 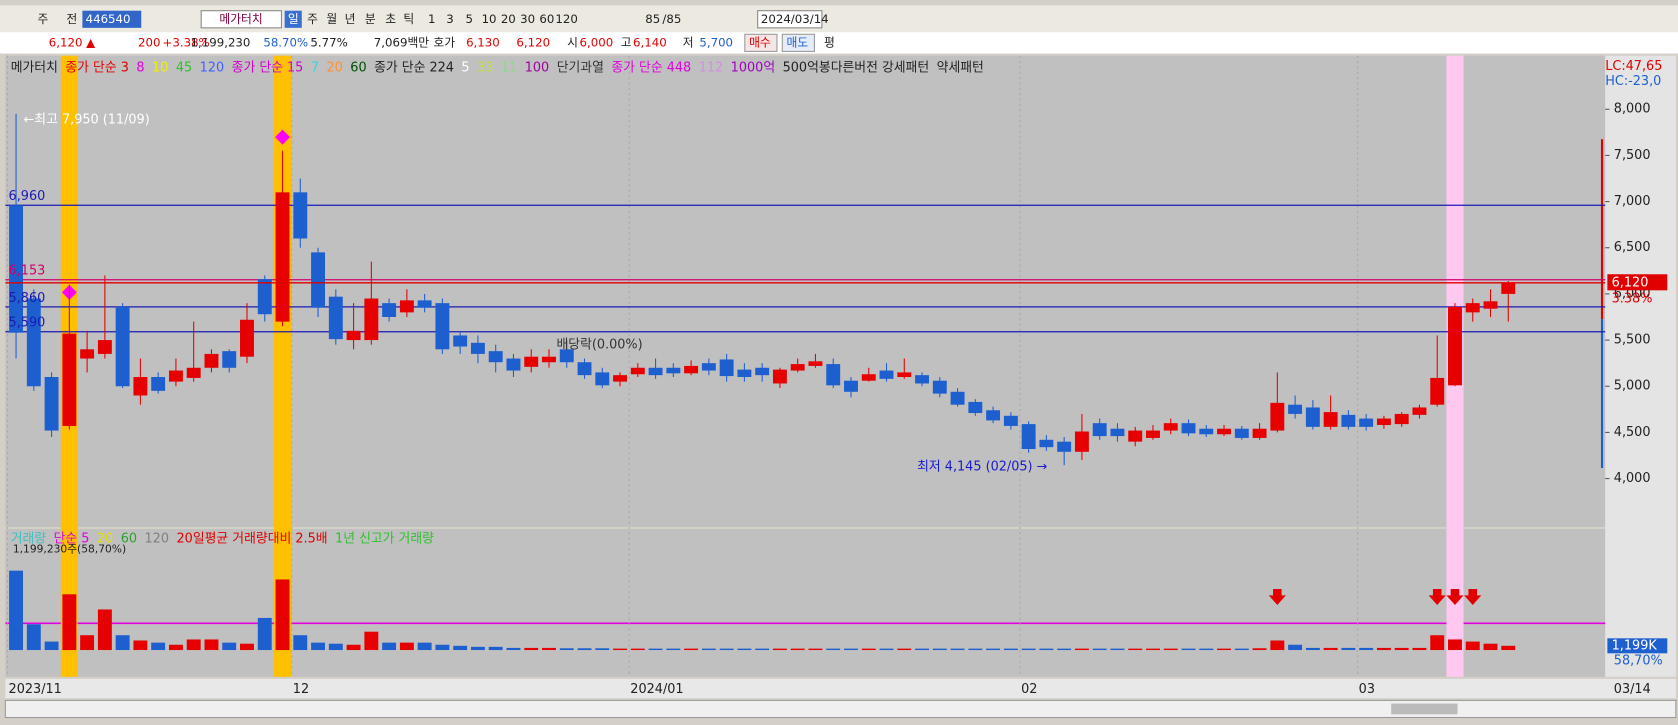 I want to click on legend-item: 거래량, so click(x=29, y=538).